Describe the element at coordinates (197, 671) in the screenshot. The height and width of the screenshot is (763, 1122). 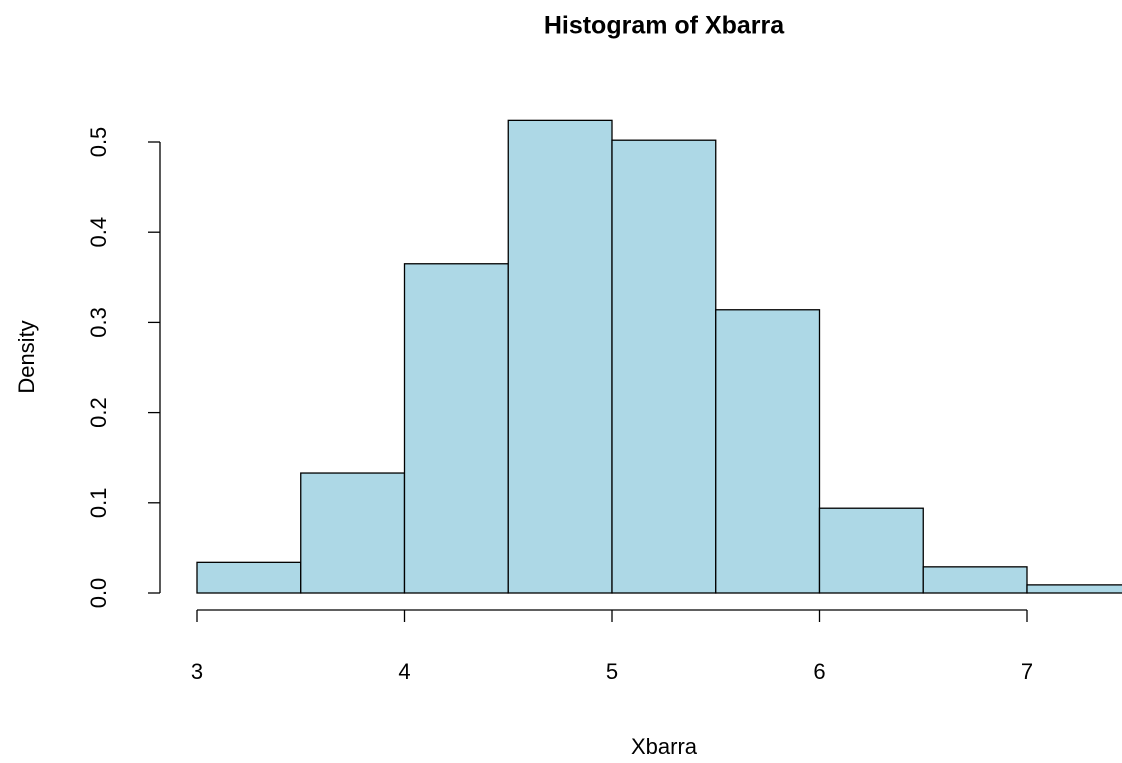
I see `x-tick-label: 3` at that location.